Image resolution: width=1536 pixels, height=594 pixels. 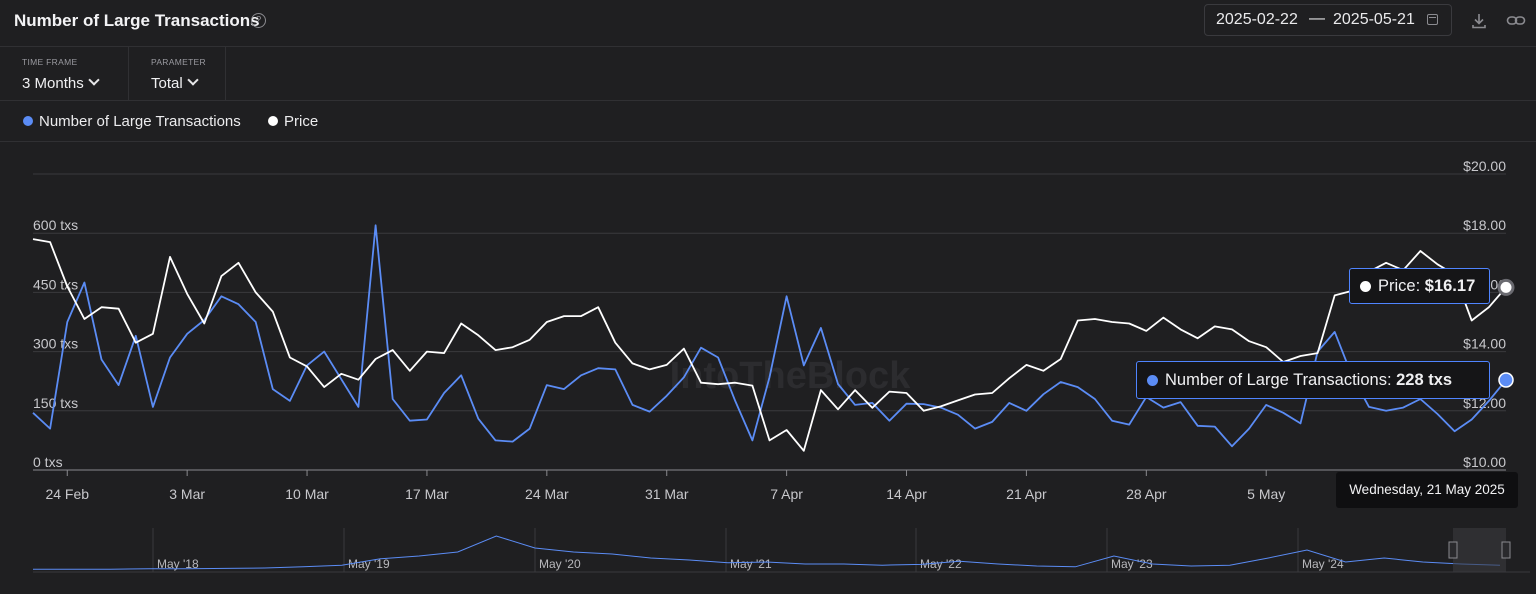 What do you see at coordinates (906, 494) in the screenshot?
I see `x-tick-label: 14 Apr` at bounding box center [906, 494].